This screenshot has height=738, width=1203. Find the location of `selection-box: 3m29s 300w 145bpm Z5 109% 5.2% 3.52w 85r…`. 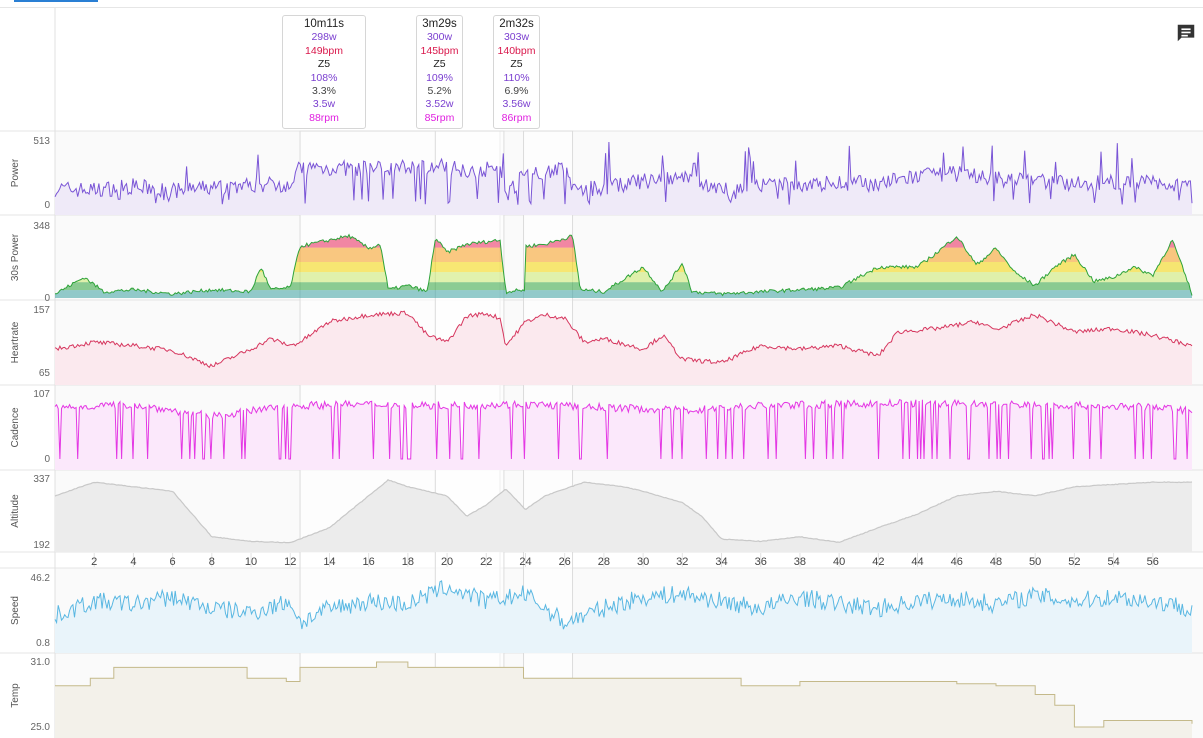

selection-box: 3m29s 300w 145bpm Z5 109% 5.2% 3.52w 85r… is located at coordinates (439, 72).